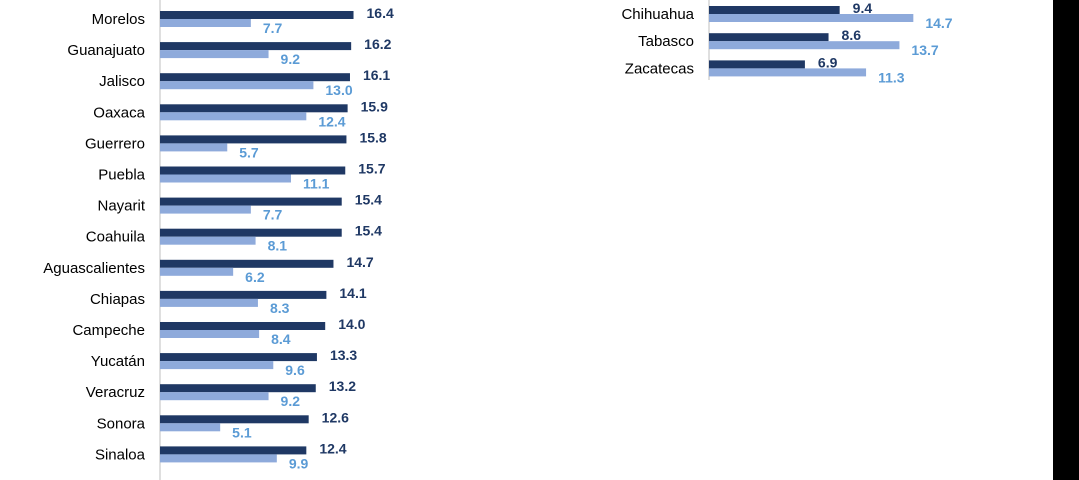  I want to click on bar-dark-sinaloa, so click(233, 450).